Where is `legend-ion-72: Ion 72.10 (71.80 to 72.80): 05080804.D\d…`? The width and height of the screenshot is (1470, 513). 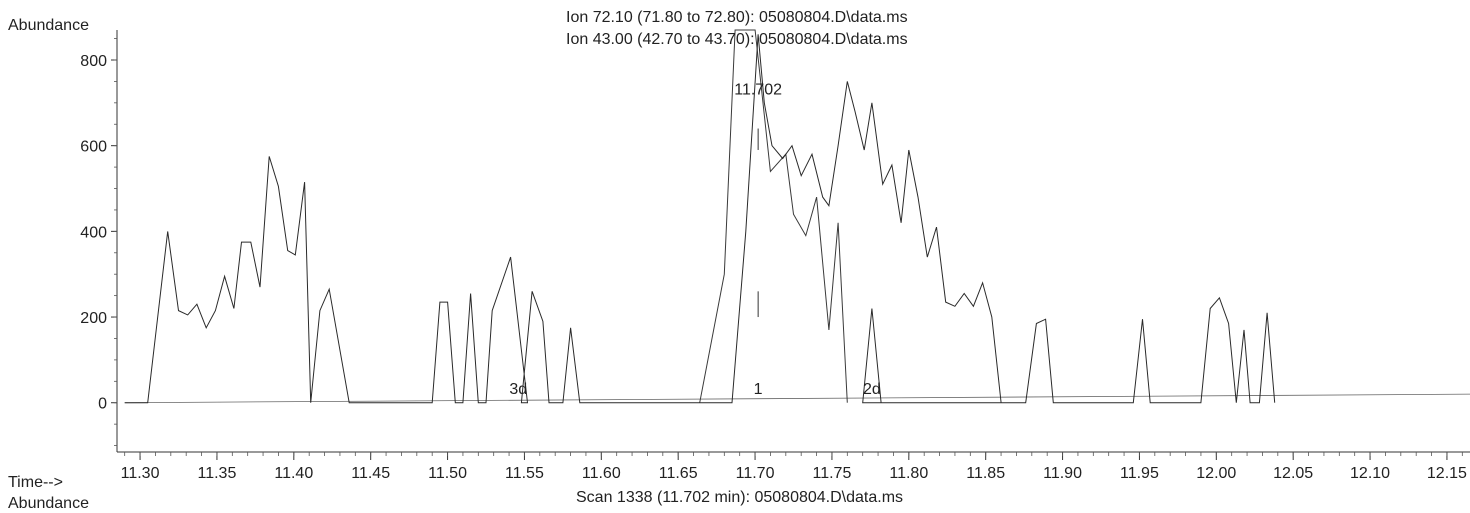 legend-ion-72: Ion 72.10 (71.80 to 72.80): 05080804.D\d… is located at coordinates (737, 17).